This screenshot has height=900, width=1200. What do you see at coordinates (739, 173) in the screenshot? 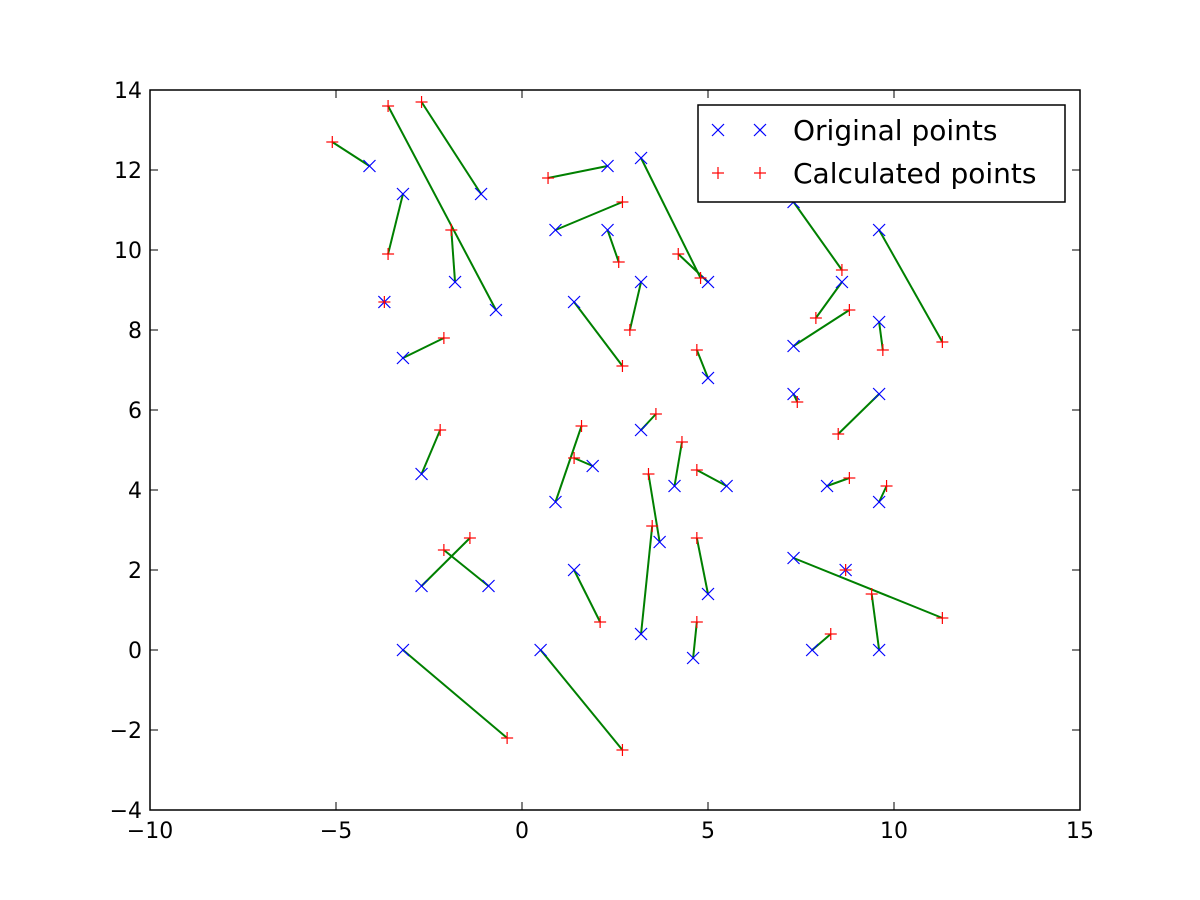
I see `legend-calculated-marker` at bounding box center [739, 173].